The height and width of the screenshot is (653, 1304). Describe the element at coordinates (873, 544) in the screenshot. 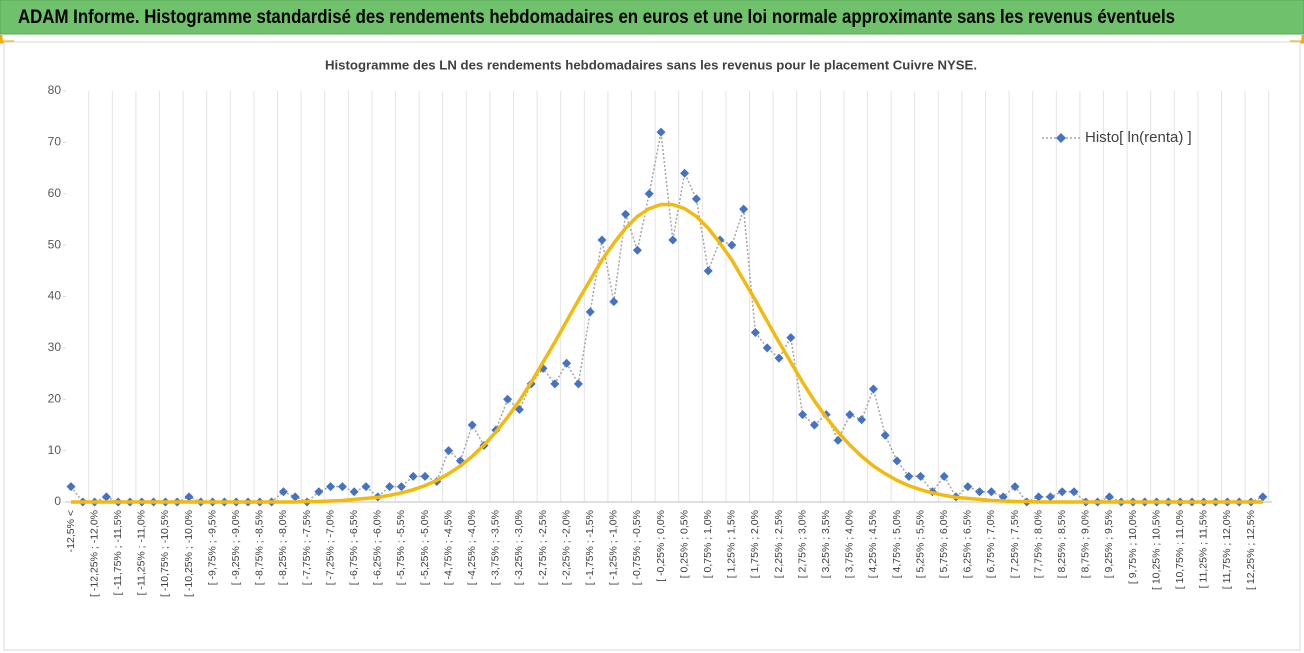

I see `x-tick-label: [ 4,25% ; 4,5%` at that location.